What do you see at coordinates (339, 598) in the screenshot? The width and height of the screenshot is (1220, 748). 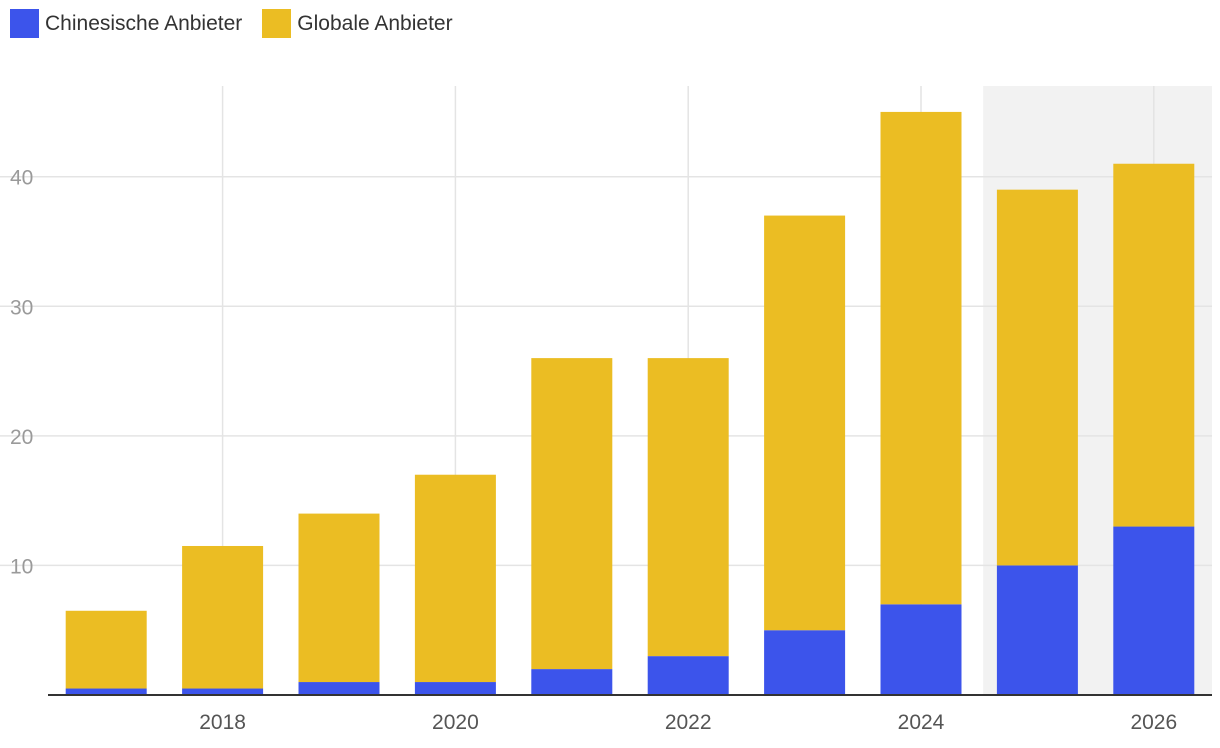 I see `bar-globale-2019` at bounding box center [339, 598].